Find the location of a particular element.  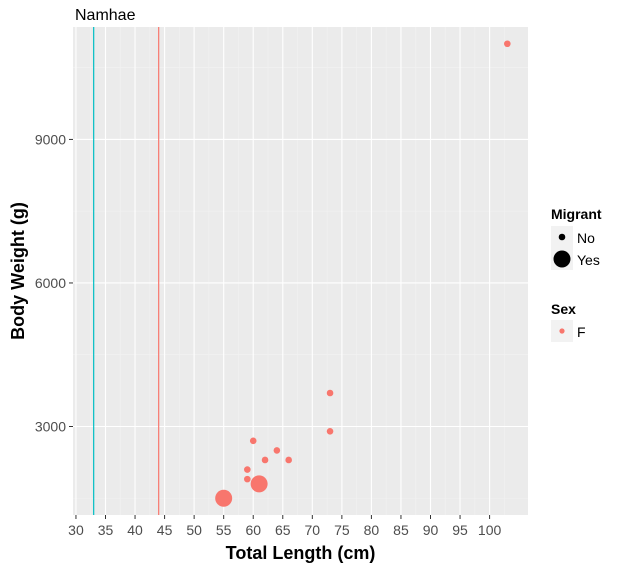

x-tick-label: 55 is located at coordinates (224, 530).